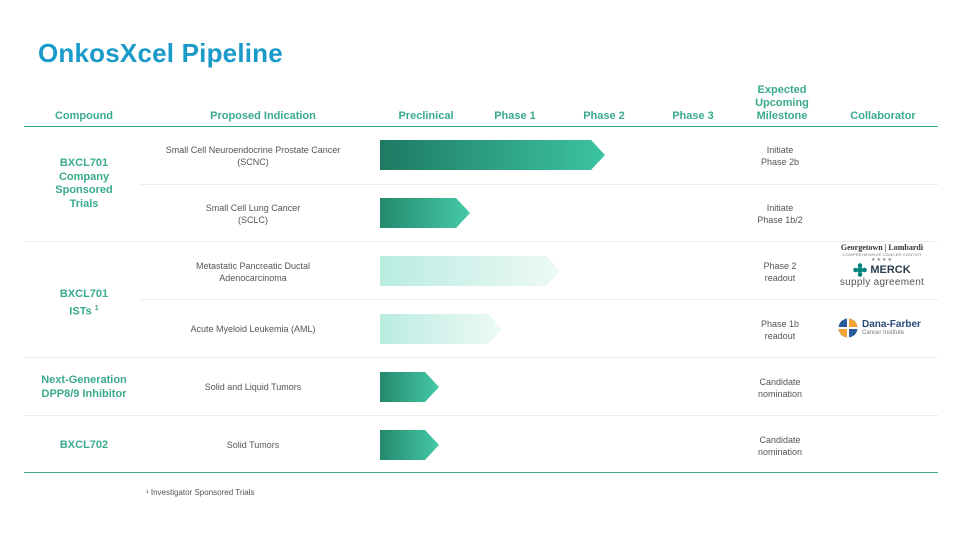 This screenshot has height=542, width=963. I want to click on header-compound: Compound, so click(84, 116).